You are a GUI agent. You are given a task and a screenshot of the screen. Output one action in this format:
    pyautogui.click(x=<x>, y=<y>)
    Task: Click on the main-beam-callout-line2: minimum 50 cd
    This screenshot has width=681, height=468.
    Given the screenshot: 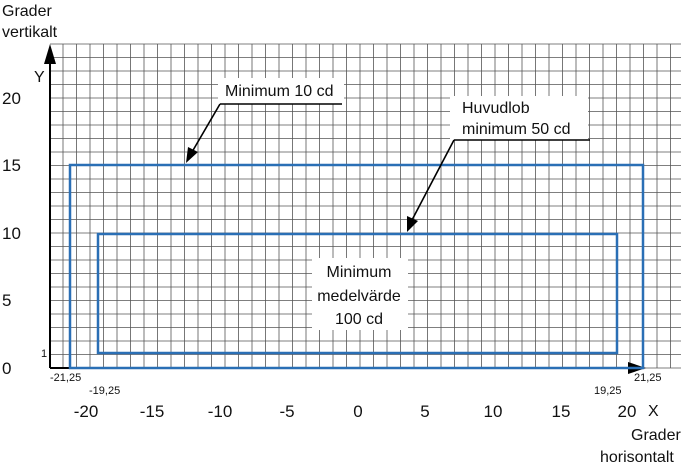 What is the action you would take?
    pyautogui.click(x=516, y=129)
    